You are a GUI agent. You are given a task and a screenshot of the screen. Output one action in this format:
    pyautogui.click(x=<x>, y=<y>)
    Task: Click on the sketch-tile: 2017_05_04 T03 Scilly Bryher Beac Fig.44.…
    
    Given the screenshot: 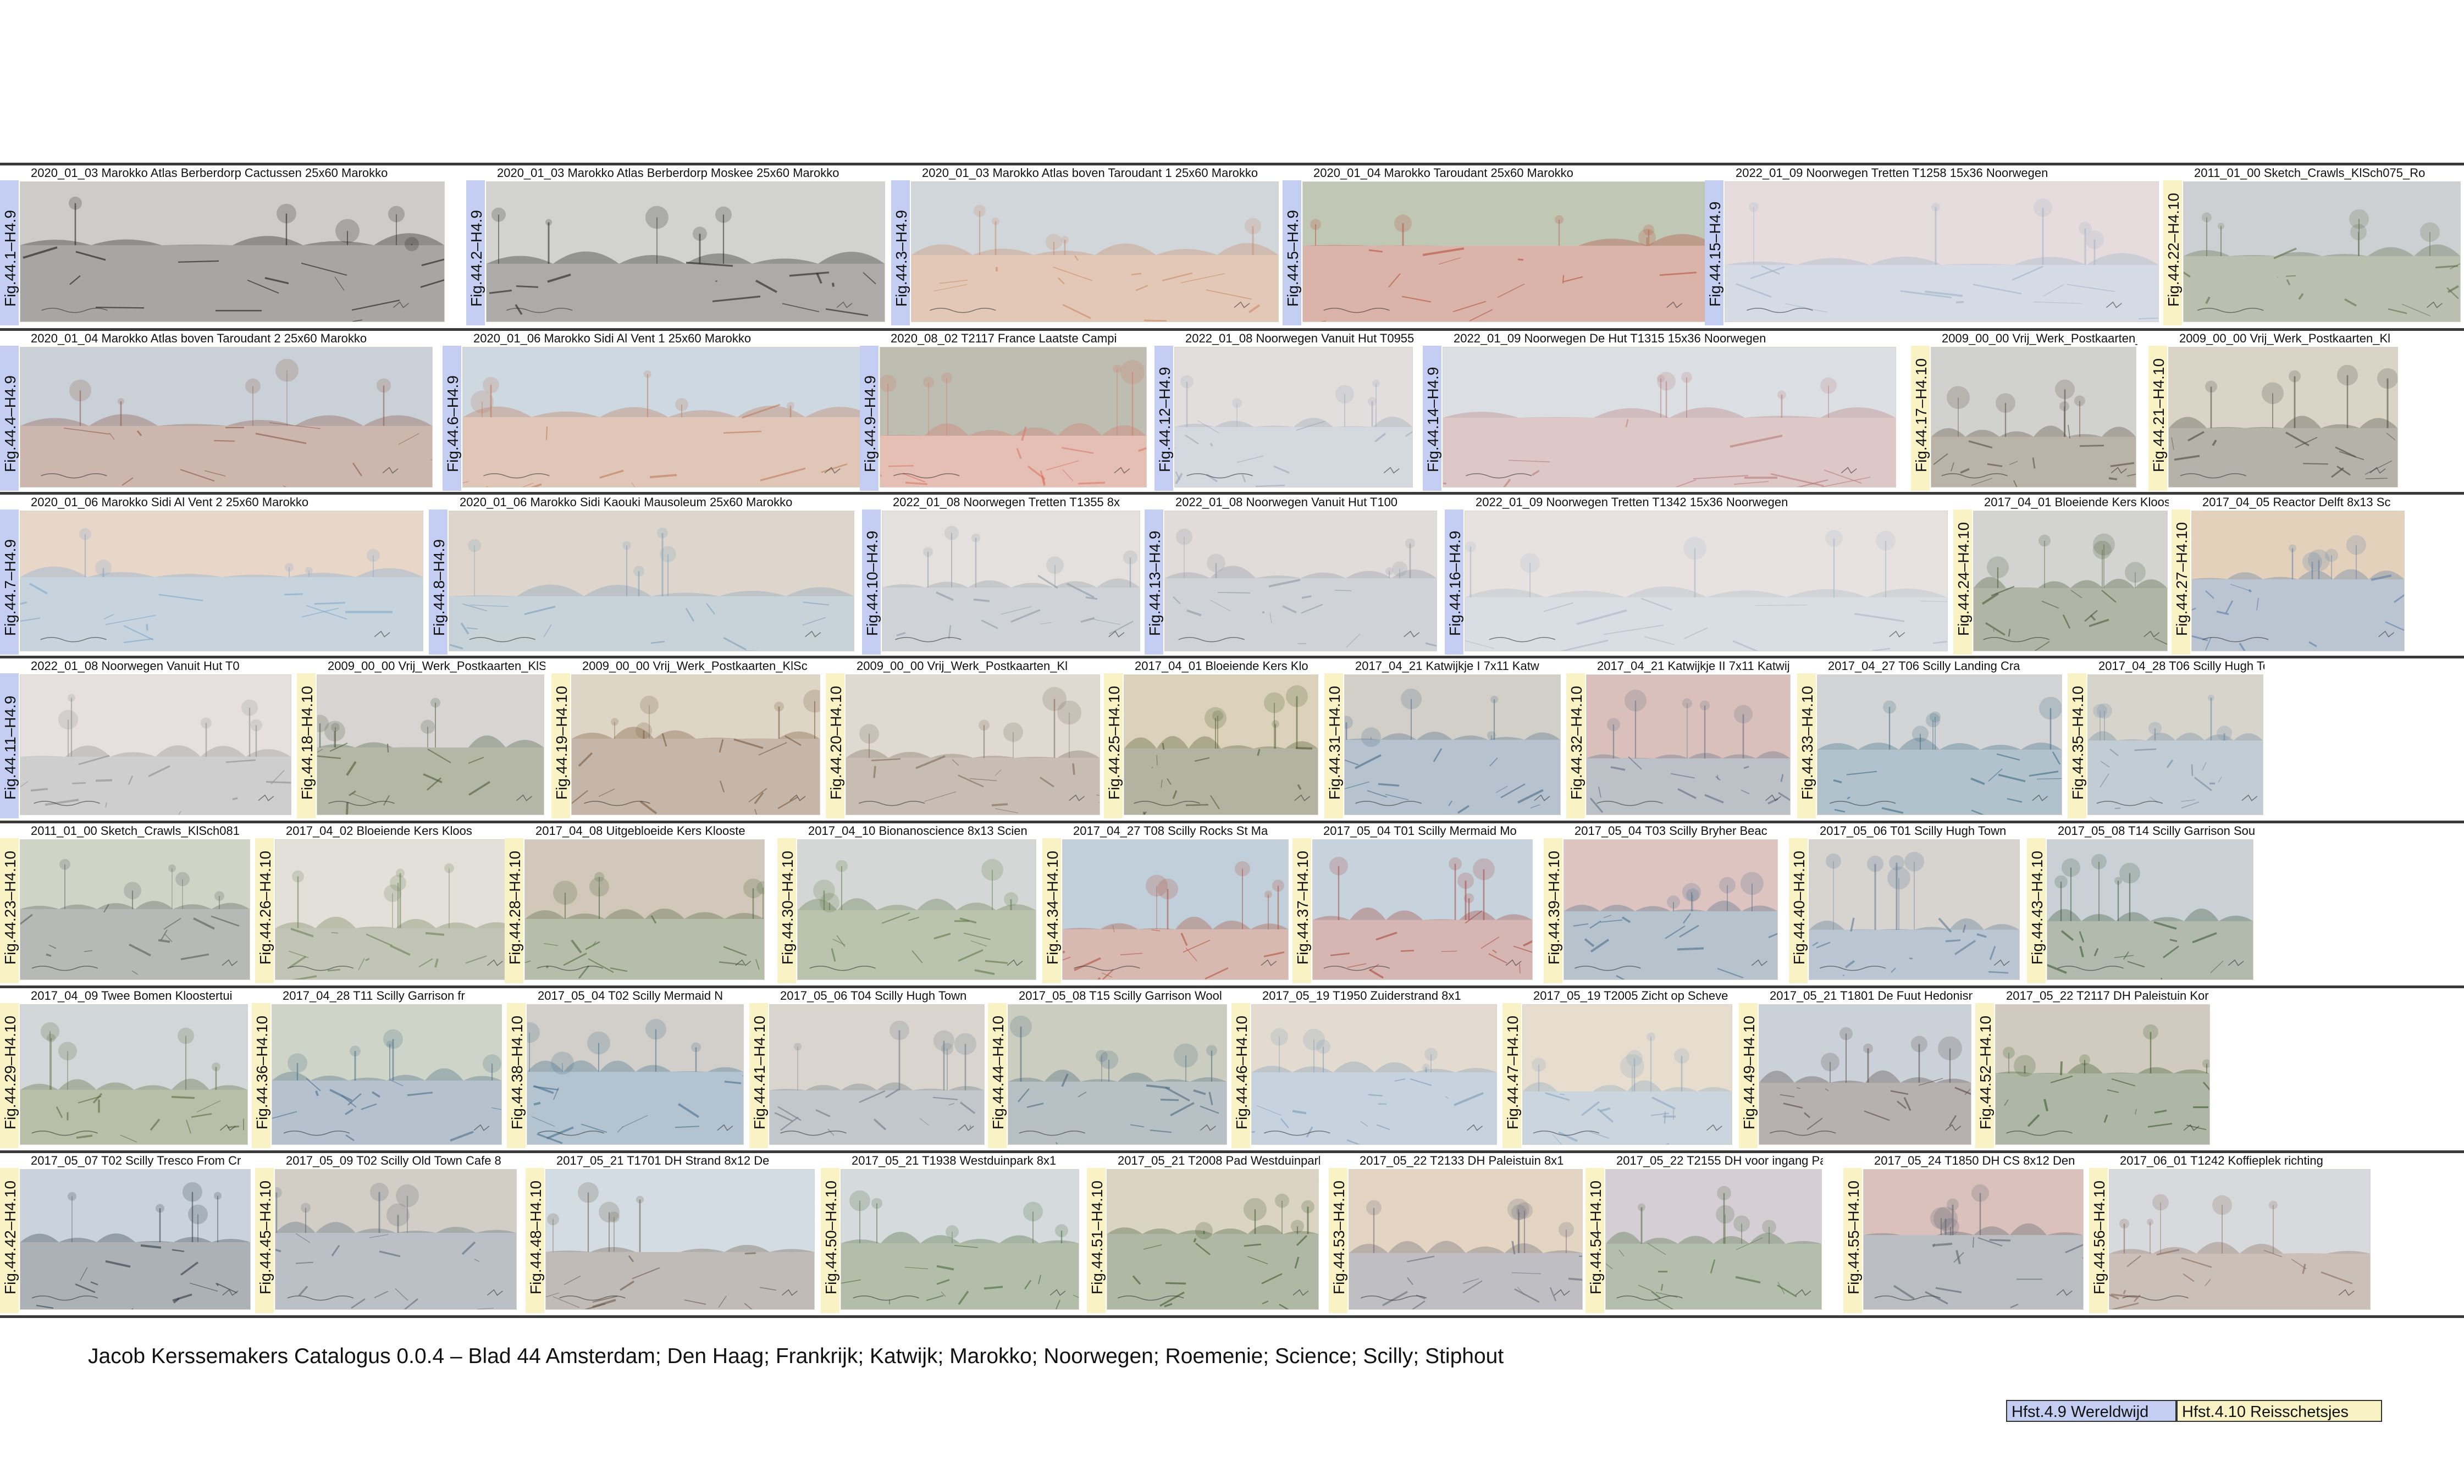 What is the action you would take?
    pyautogui.click(x=1662, y=903)
    